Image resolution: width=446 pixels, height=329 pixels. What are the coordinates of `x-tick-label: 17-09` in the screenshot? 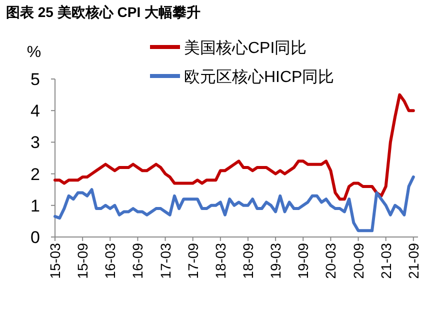 It's located at (192, 260).